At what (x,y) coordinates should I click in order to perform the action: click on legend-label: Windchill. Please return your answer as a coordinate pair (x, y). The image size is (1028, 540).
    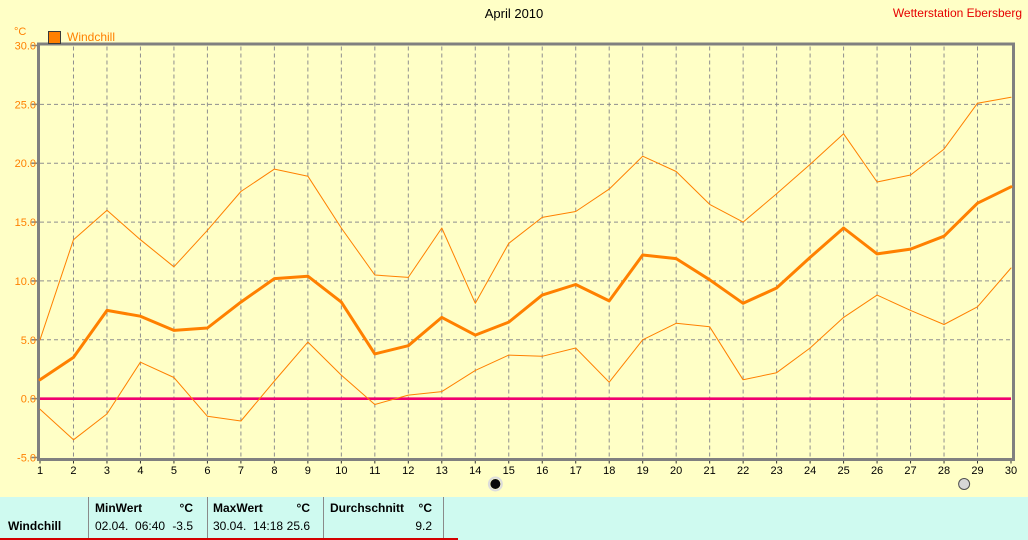
    Looking at the image, I should click on (91, 37).